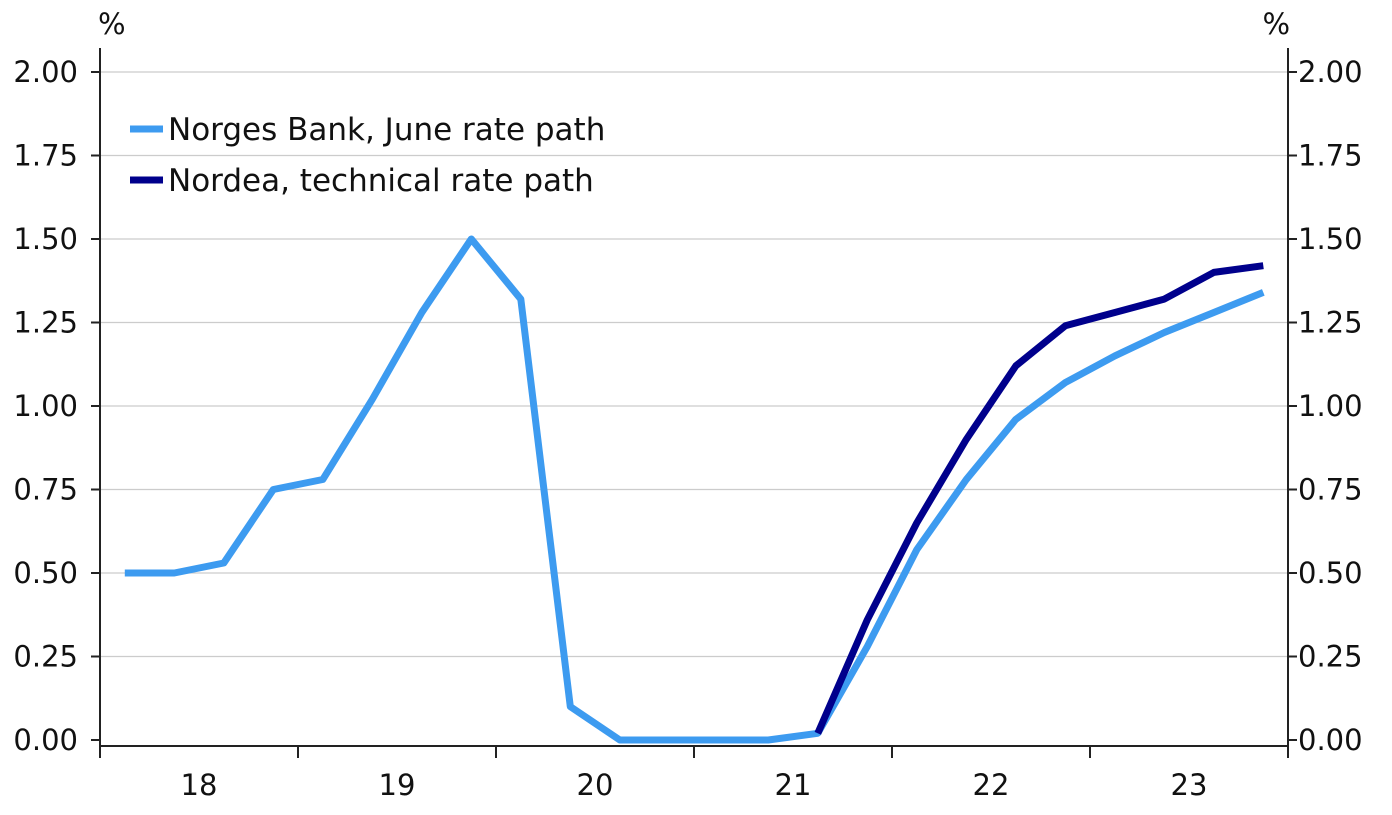  Describe the element at coordinates (1189, 785) in the screenshot. I see `x-tick-label: 23` at that location.